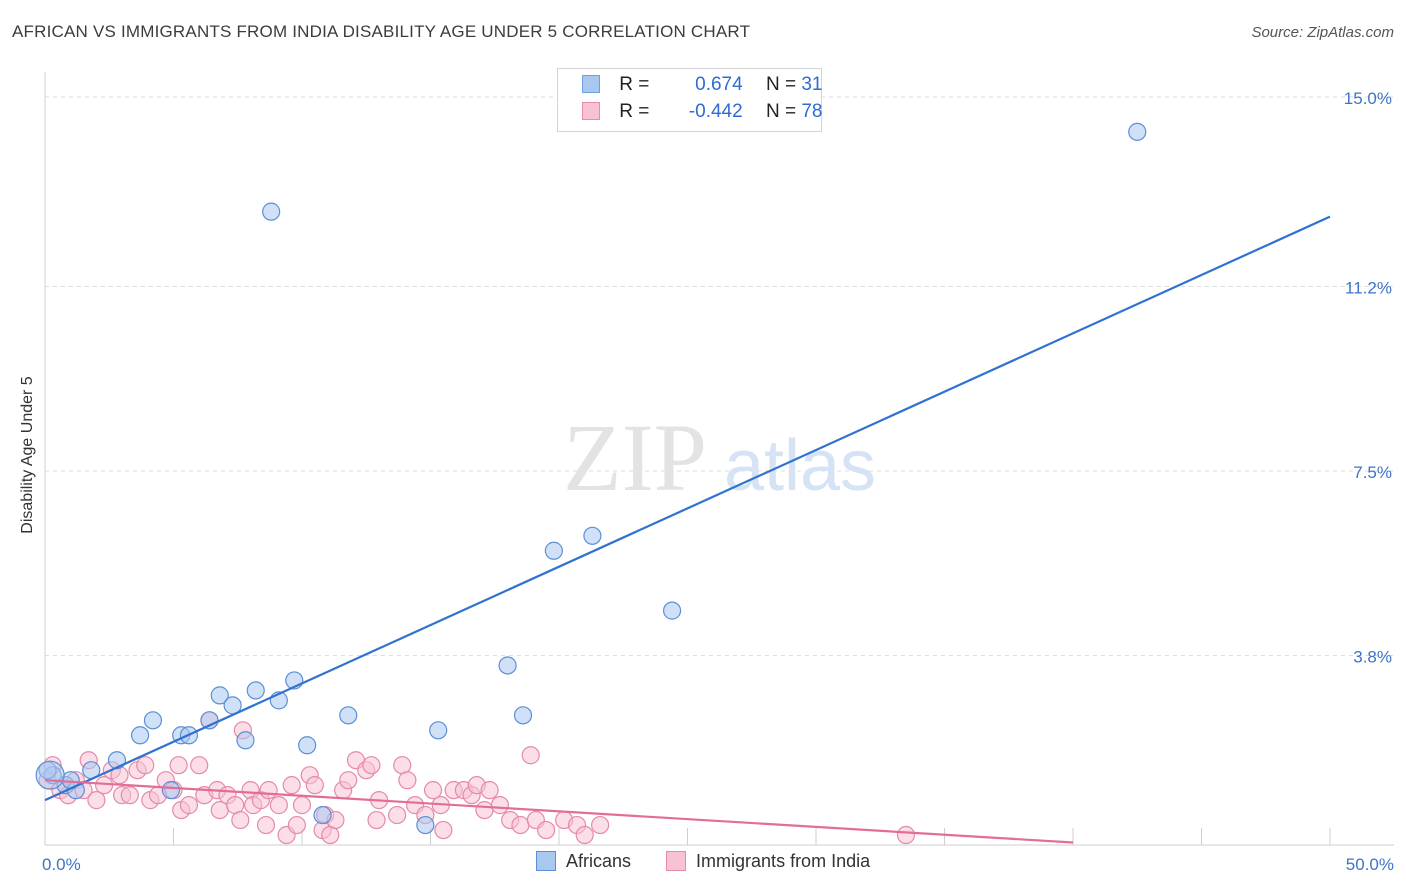 This screenshot has height=892, width=1406. What do you see at coordinates (1372, 472) in the screenshot?
I see `y-tick-label: 7.5%` at bounding box center [1372, 472].